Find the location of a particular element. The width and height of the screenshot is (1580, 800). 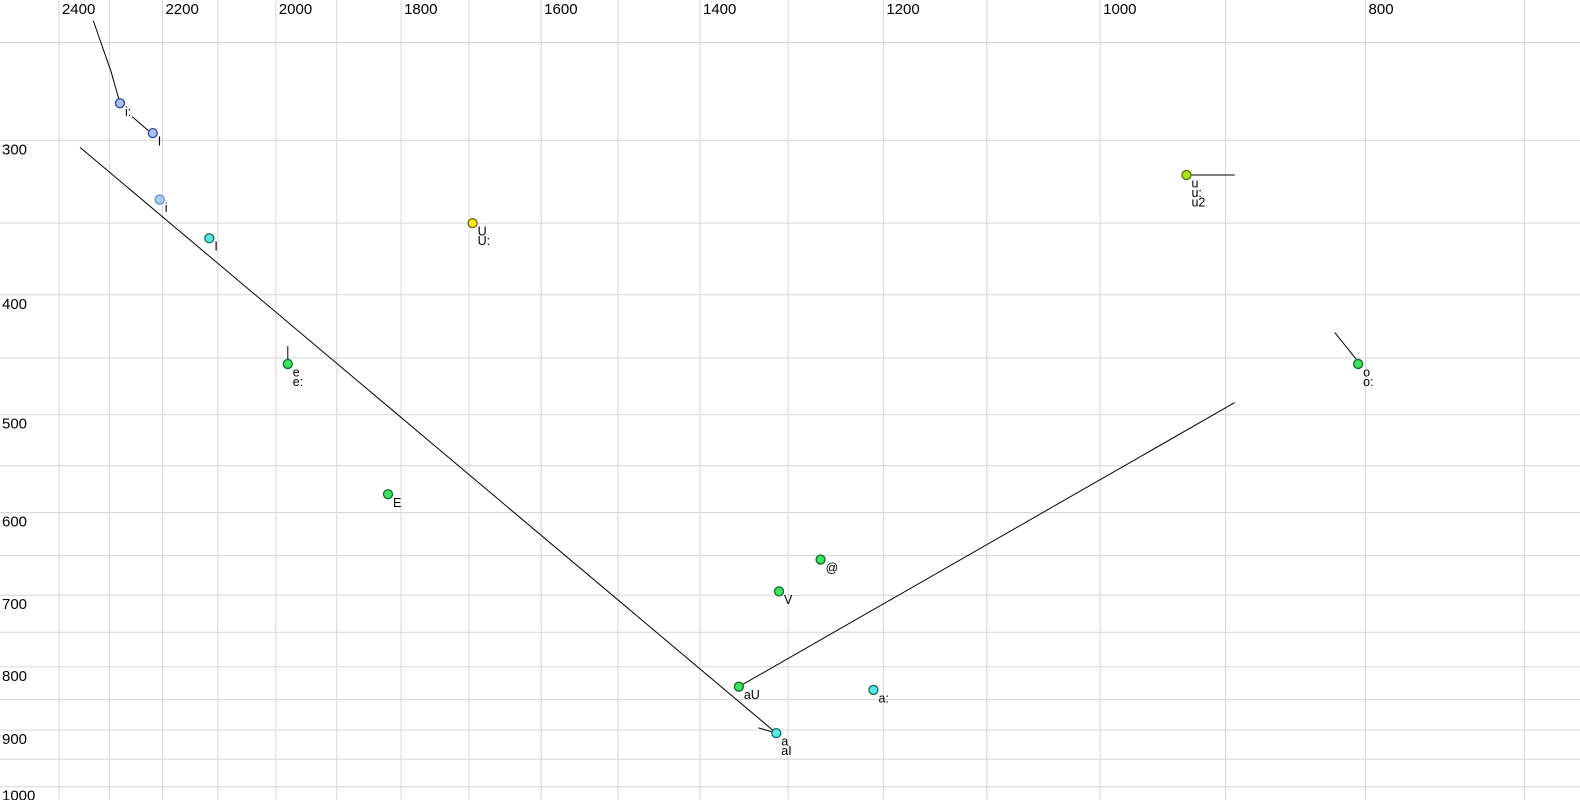

vowel-point-label: o is located at coordinates (1366, 372).